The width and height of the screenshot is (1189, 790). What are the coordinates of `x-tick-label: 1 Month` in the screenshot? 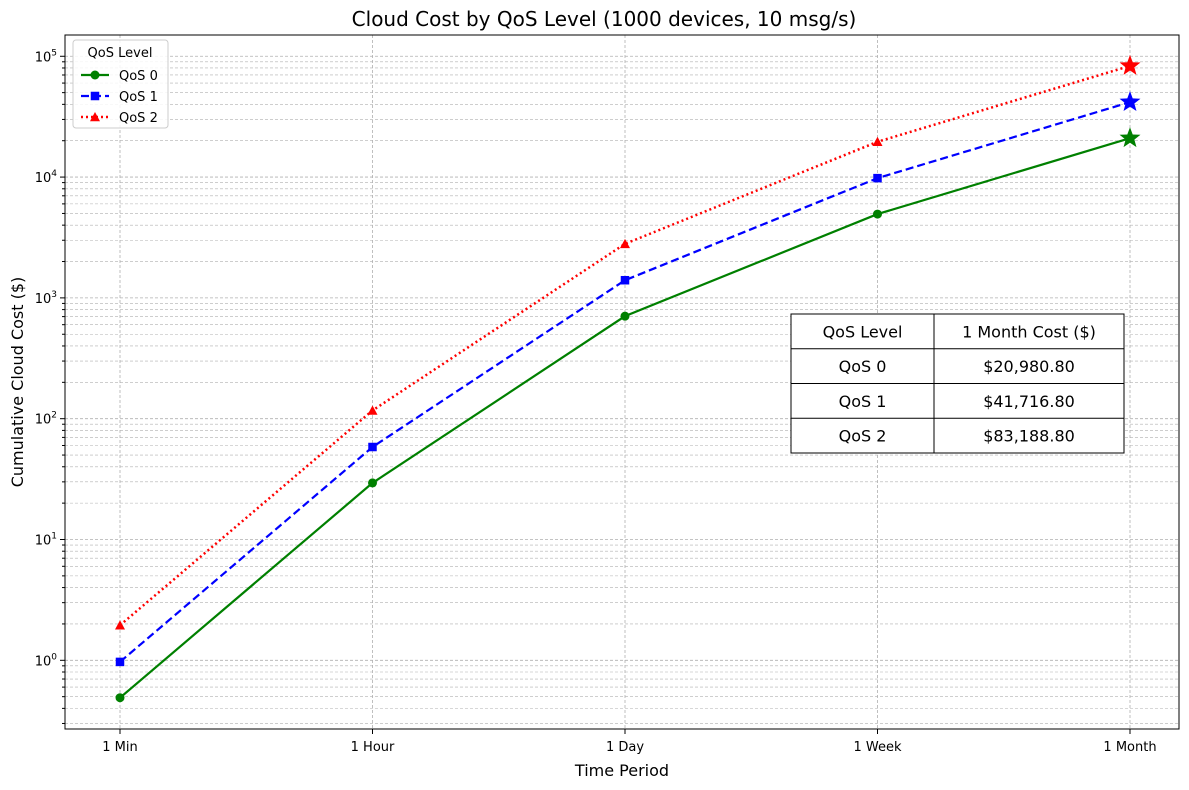 It's located at (1129, 747).